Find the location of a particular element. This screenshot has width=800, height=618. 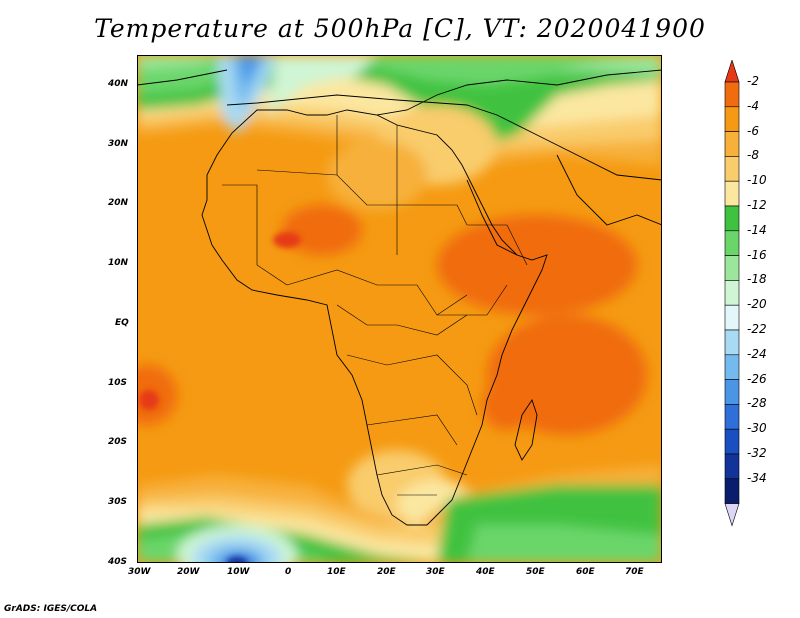

lat-label-30n: 30N is located at coordinates (118, 144).